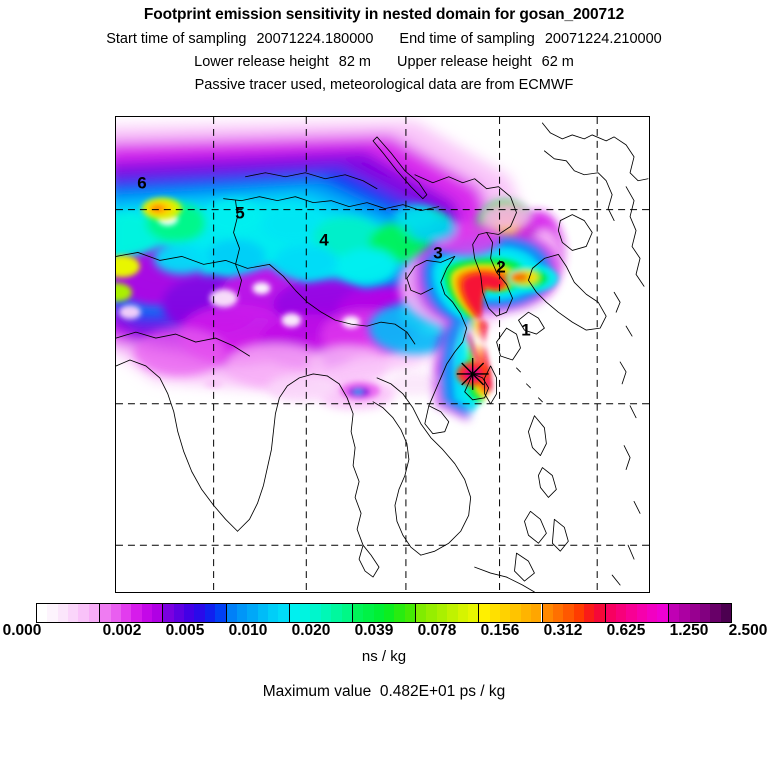  Describe the element at coordinates (311, 630) in the screenshot. I see `colorbar-tick-4: 0.020` at that location.